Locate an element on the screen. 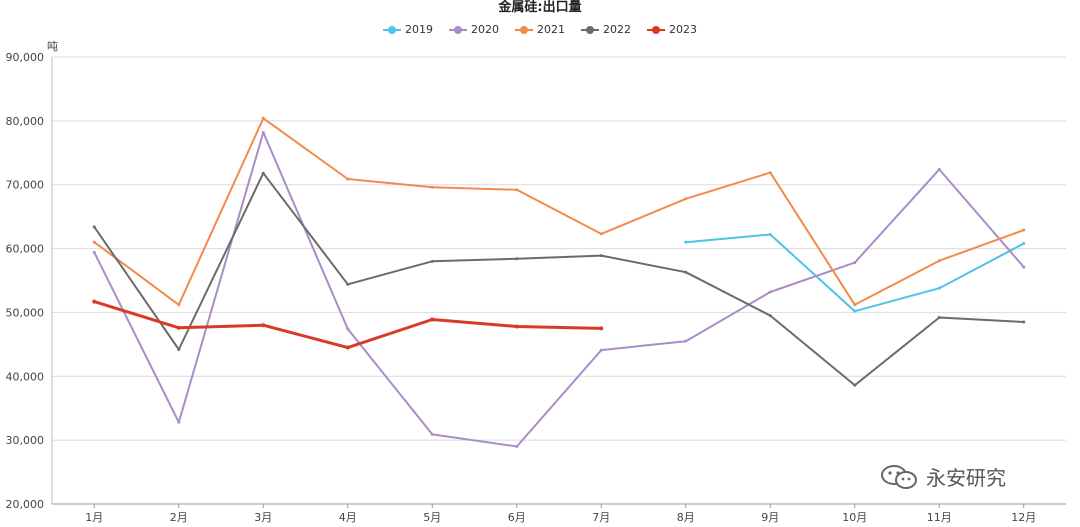 This screenshot has width=1080, height=527. legend-item-2023: 2023 is located at coordinates (672, 29).